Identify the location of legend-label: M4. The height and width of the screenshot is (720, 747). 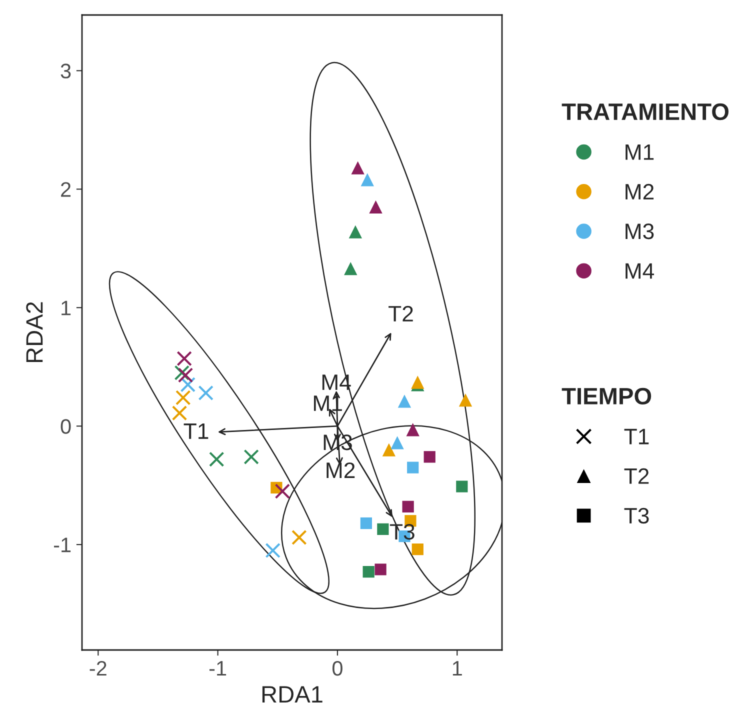
(640, 271).